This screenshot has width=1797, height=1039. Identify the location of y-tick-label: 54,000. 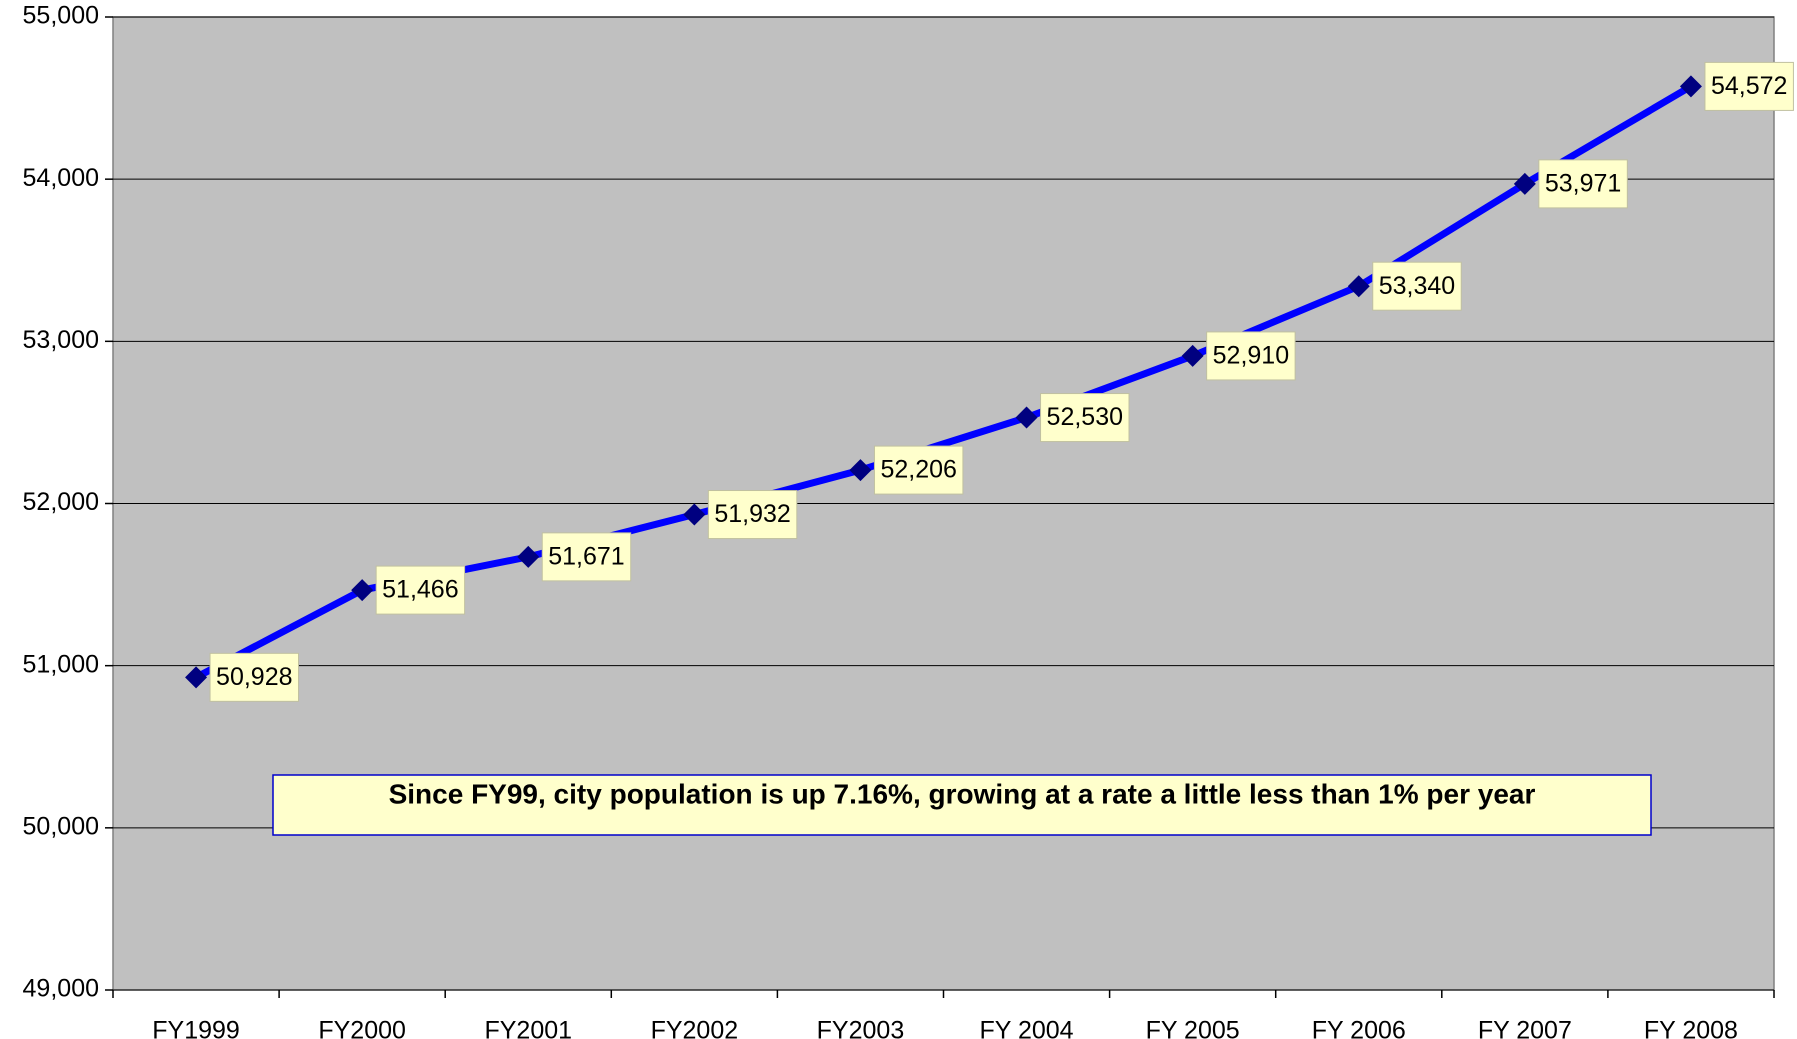
(61, 178).